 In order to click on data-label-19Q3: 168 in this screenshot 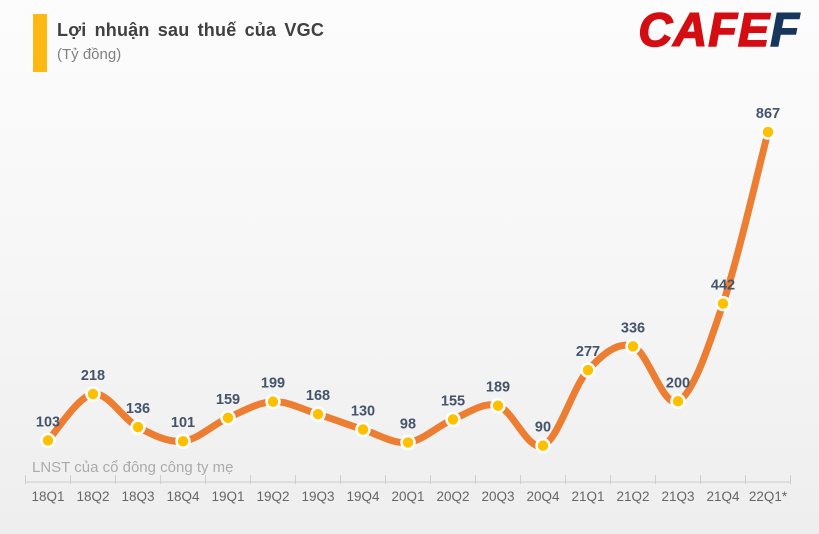, I will do `click(318, 396)`.